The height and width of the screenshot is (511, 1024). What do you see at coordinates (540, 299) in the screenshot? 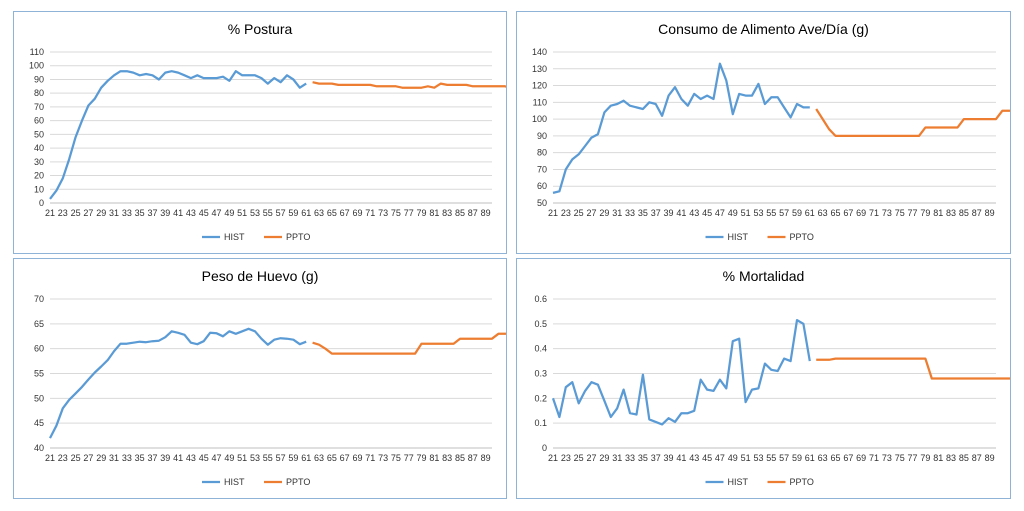
I see `y-tick-label: 0.6` at bounding box center [540, 299].